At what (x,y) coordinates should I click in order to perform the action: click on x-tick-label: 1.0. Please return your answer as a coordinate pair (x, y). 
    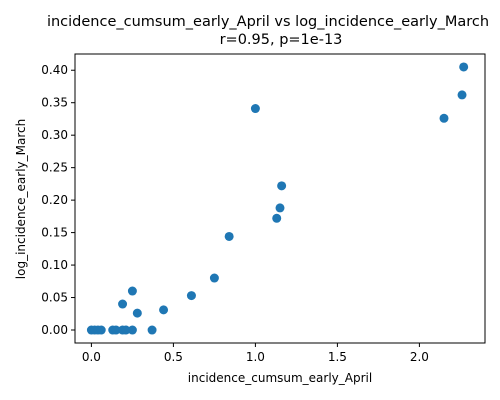
    Looking at the image, I should click on (255, 357).